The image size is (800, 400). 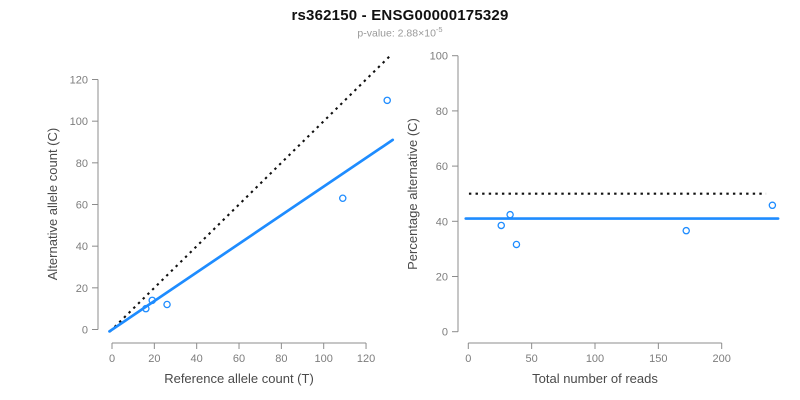 What do you see at coordinates (366, 359) in the screenshot?
I see `x-tick-label: 120` at bounding box center [366, 359].